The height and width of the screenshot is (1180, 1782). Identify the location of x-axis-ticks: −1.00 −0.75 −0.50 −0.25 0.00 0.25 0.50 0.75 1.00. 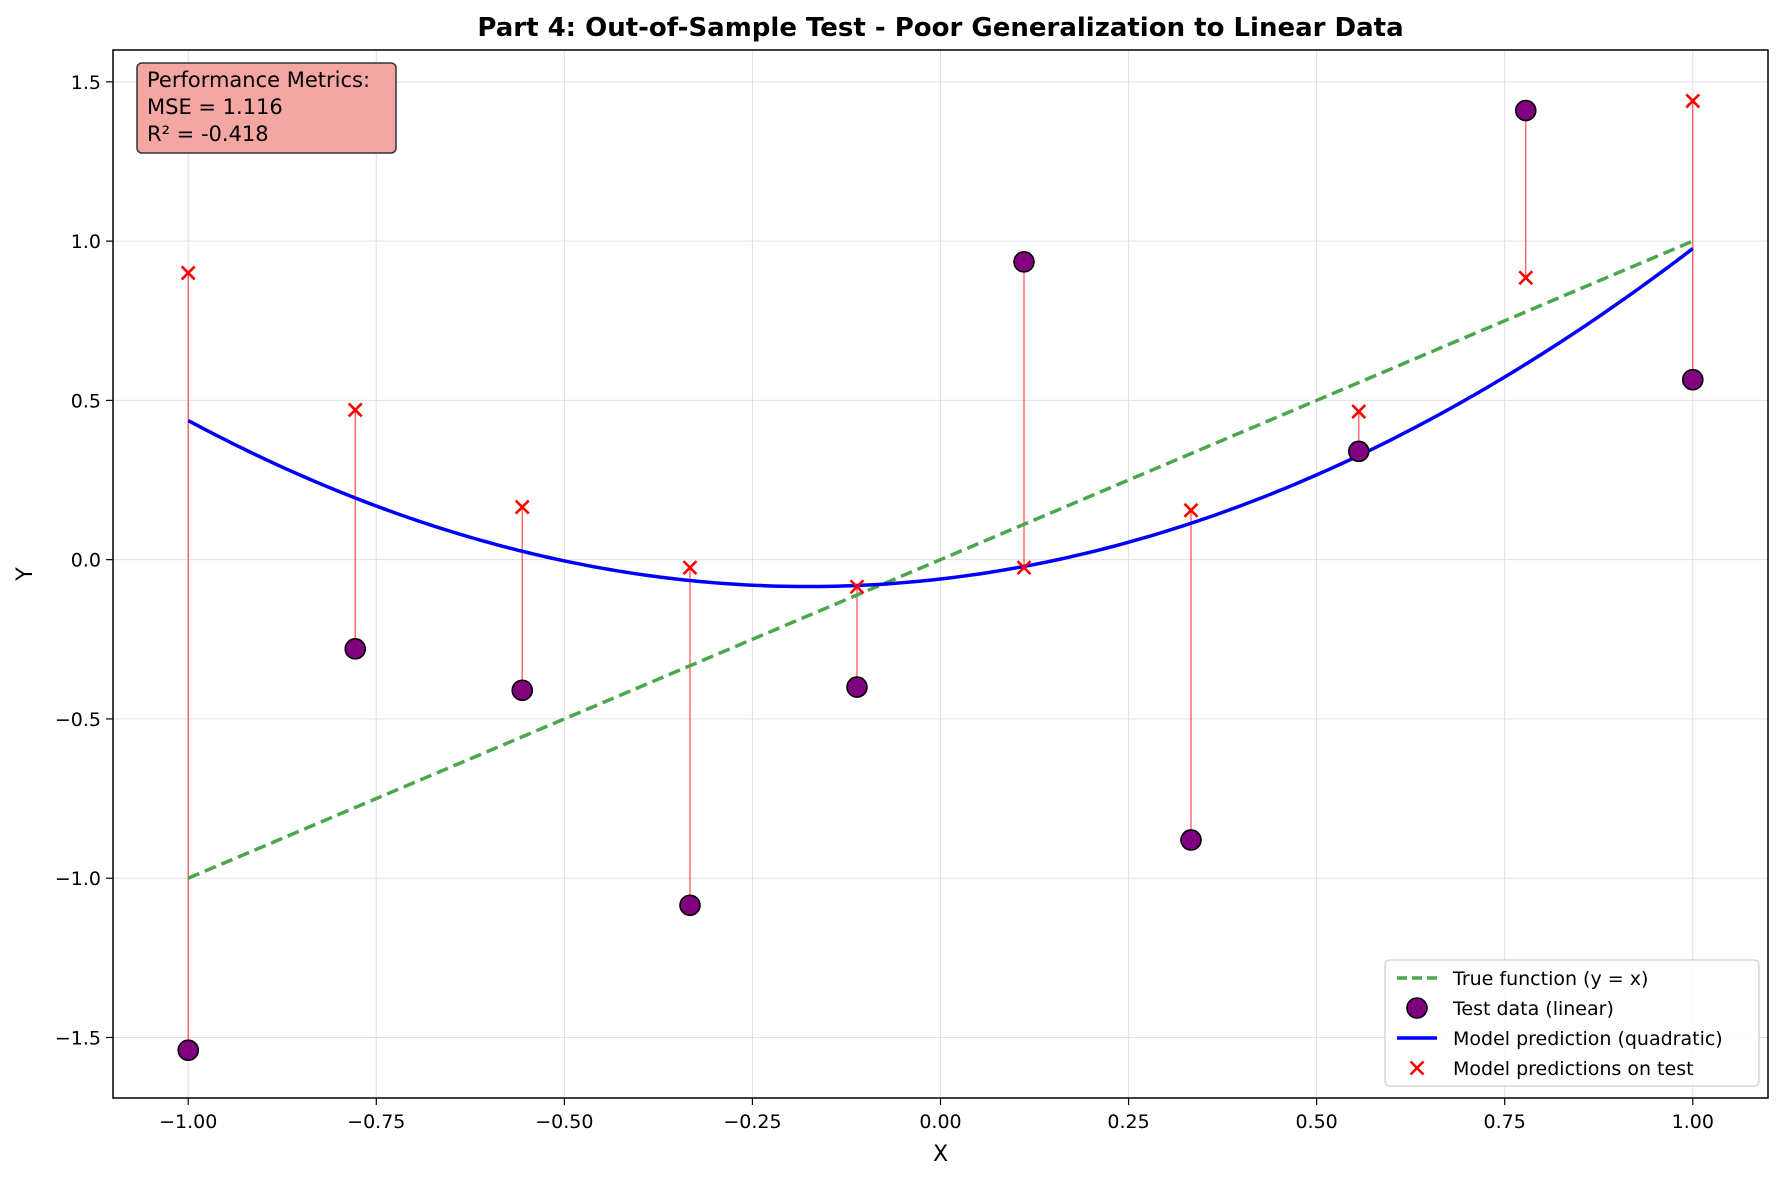
(936, 1115).